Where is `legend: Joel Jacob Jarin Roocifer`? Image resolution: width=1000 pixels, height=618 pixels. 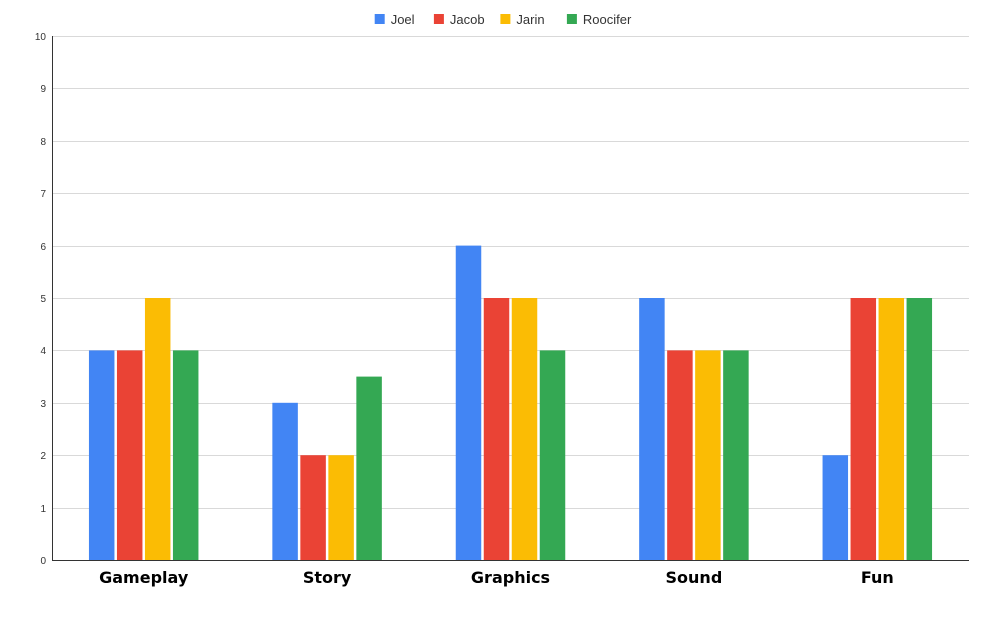 legend: Joel Jacob Jarin Roocifer is located at coordinates (503, 19).